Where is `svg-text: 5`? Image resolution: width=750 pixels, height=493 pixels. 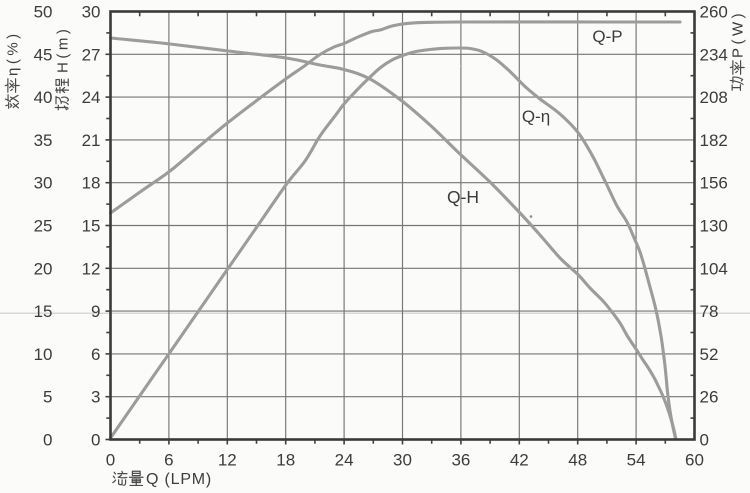
svg-text: 5 is located at coordinates (47, 397).